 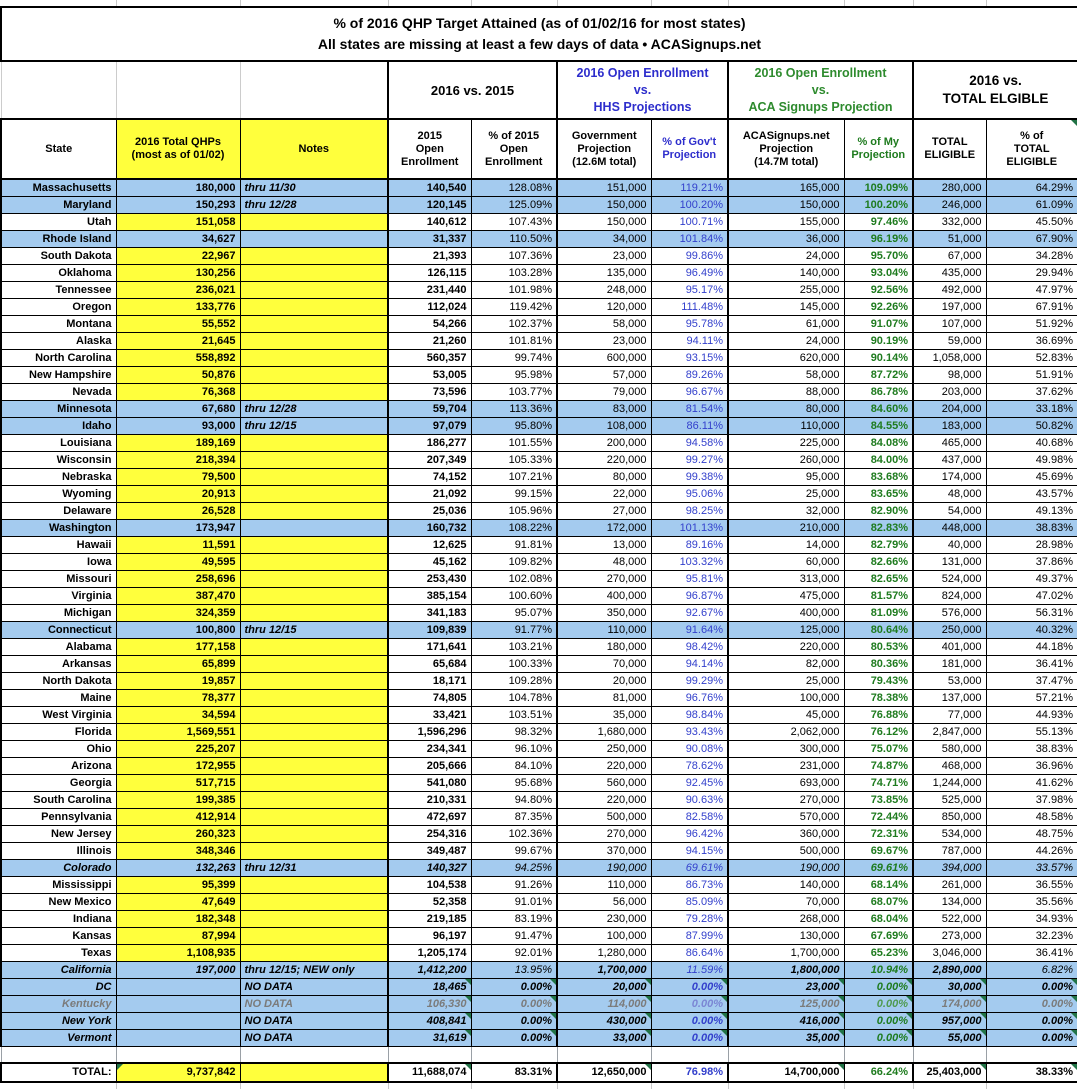 I want to click on col-header-pct-my: % of My Projection, so click(x=878, y=149).